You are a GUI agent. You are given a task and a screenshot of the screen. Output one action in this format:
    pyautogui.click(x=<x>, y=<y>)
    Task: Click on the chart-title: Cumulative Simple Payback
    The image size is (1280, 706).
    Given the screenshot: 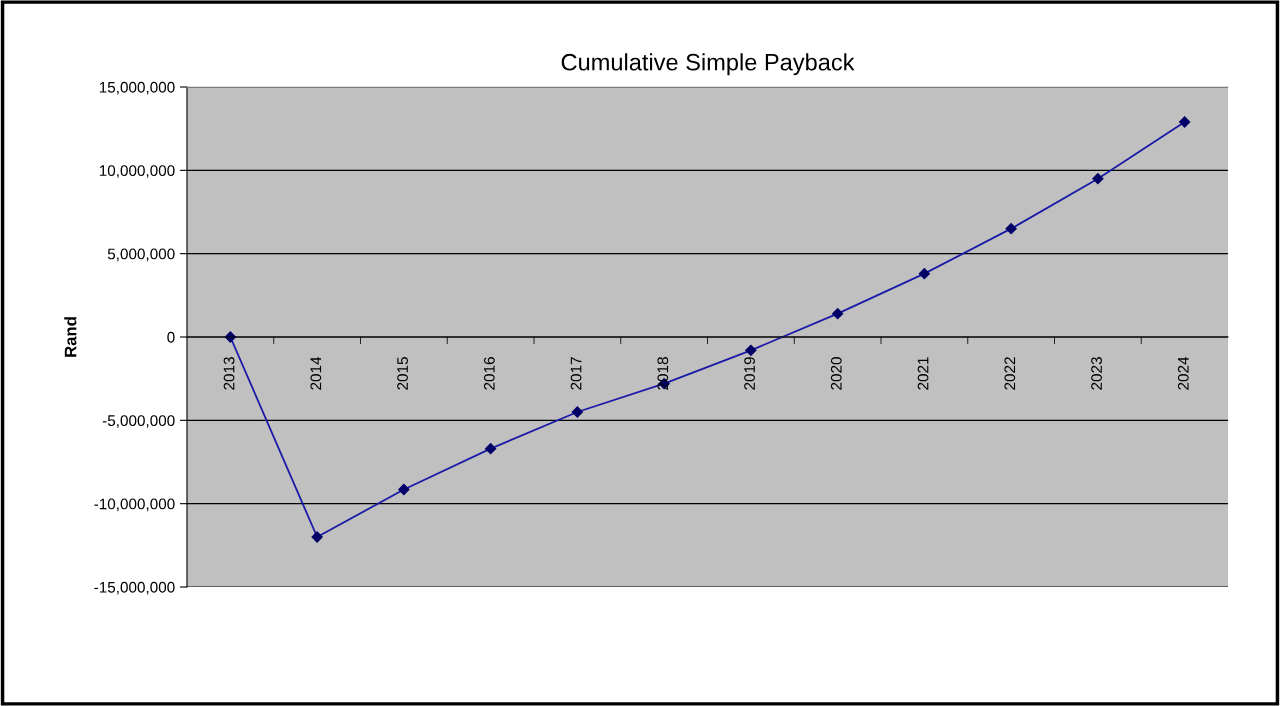 What is the action you would take?
    pyautogui.click(x=708, y=64)
    